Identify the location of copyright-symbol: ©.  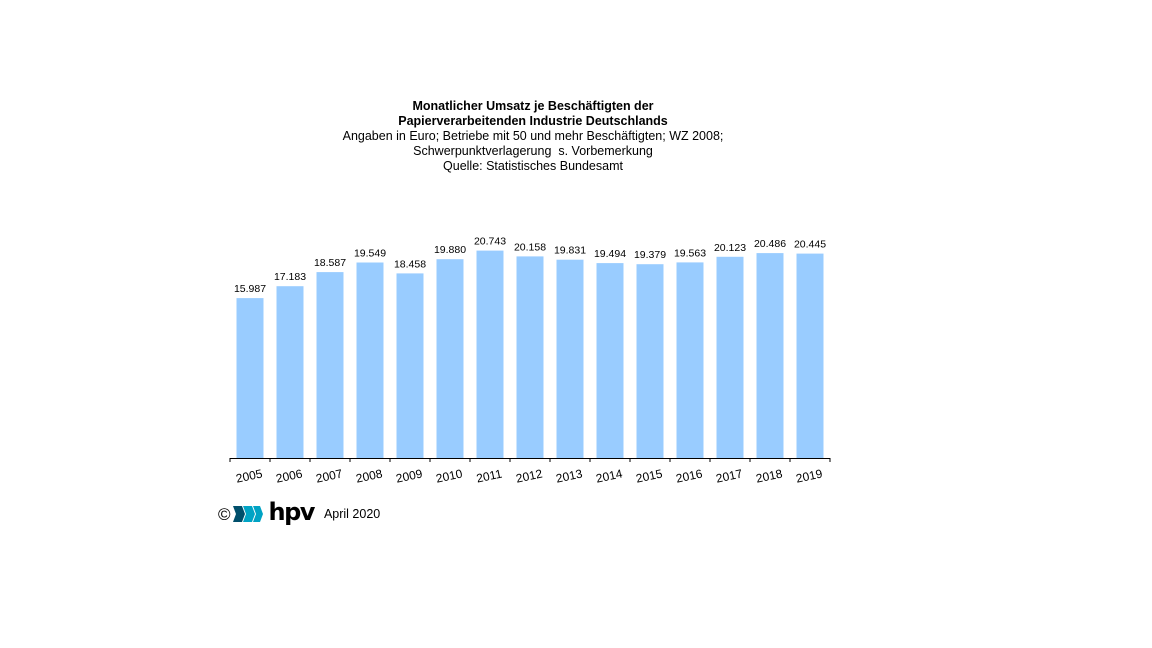
(224, 514).